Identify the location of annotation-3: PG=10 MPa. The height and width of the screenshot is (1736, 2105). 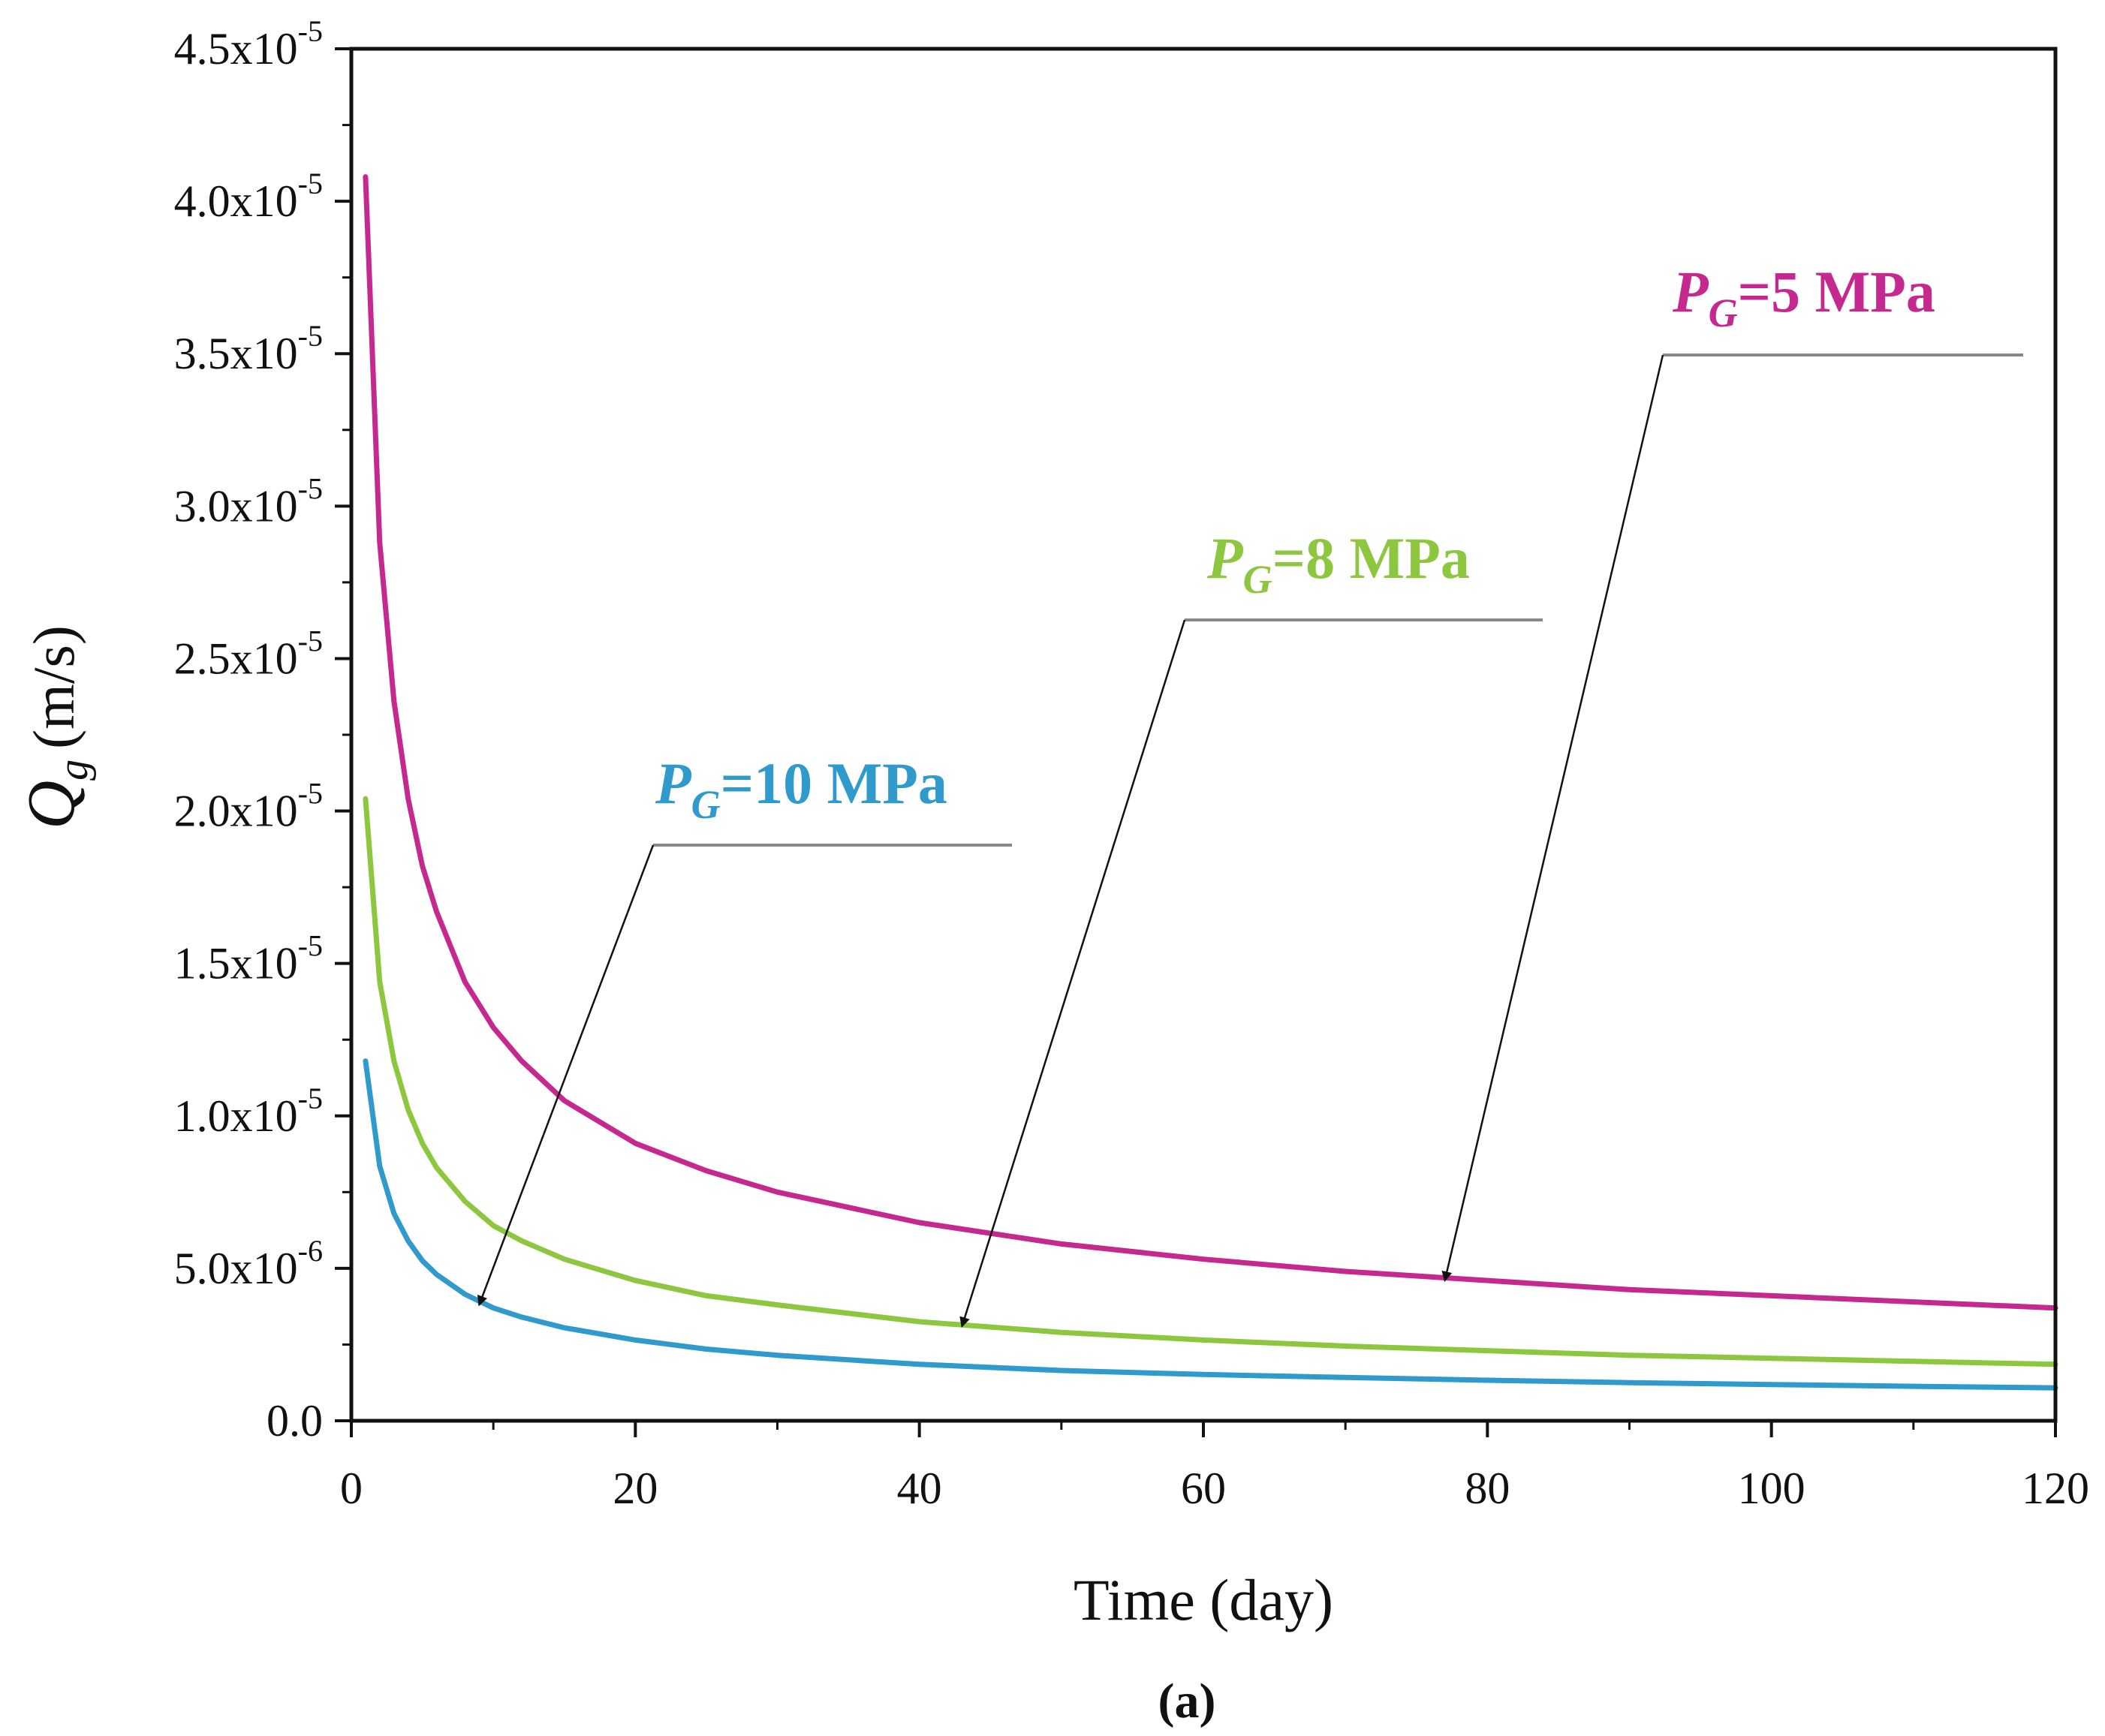
(744, 1029).